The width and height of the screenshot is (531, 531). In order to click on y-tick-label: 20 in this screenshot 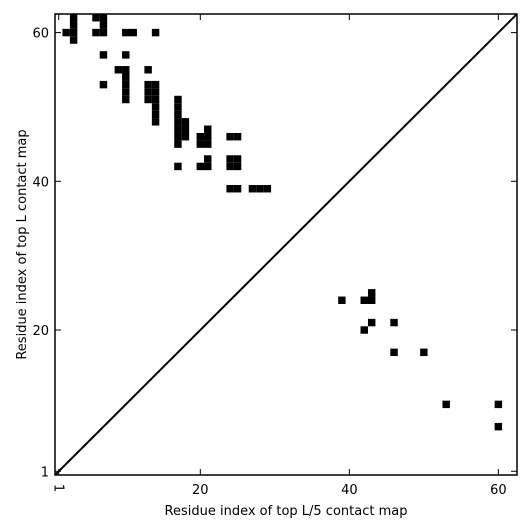, I will do `click(40, 331)`.